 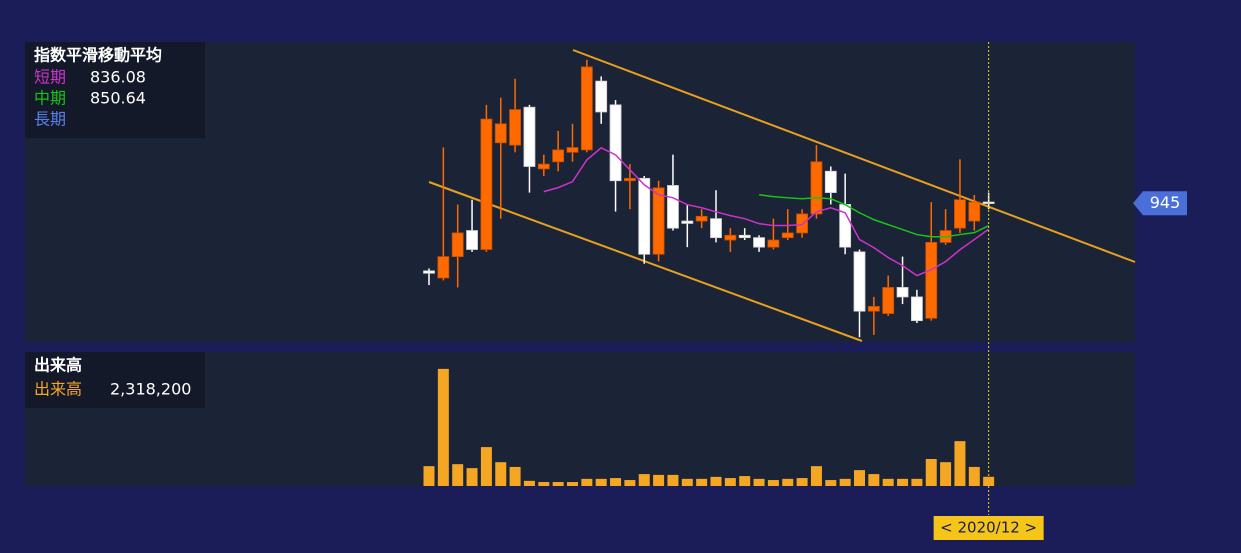 What do you see at coordinates (58, 389) in the screenshot?
I see `legend-label: 出来高` at bounding box center [58, 389].